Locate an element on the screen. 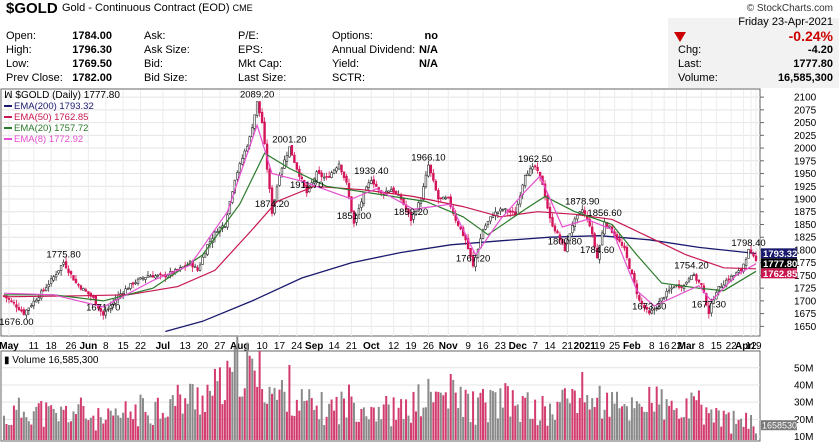 Image resolution: width=839 pixels, height=442 pixels. price-annotation: 1754.20 is located at coordinates (691, 265).